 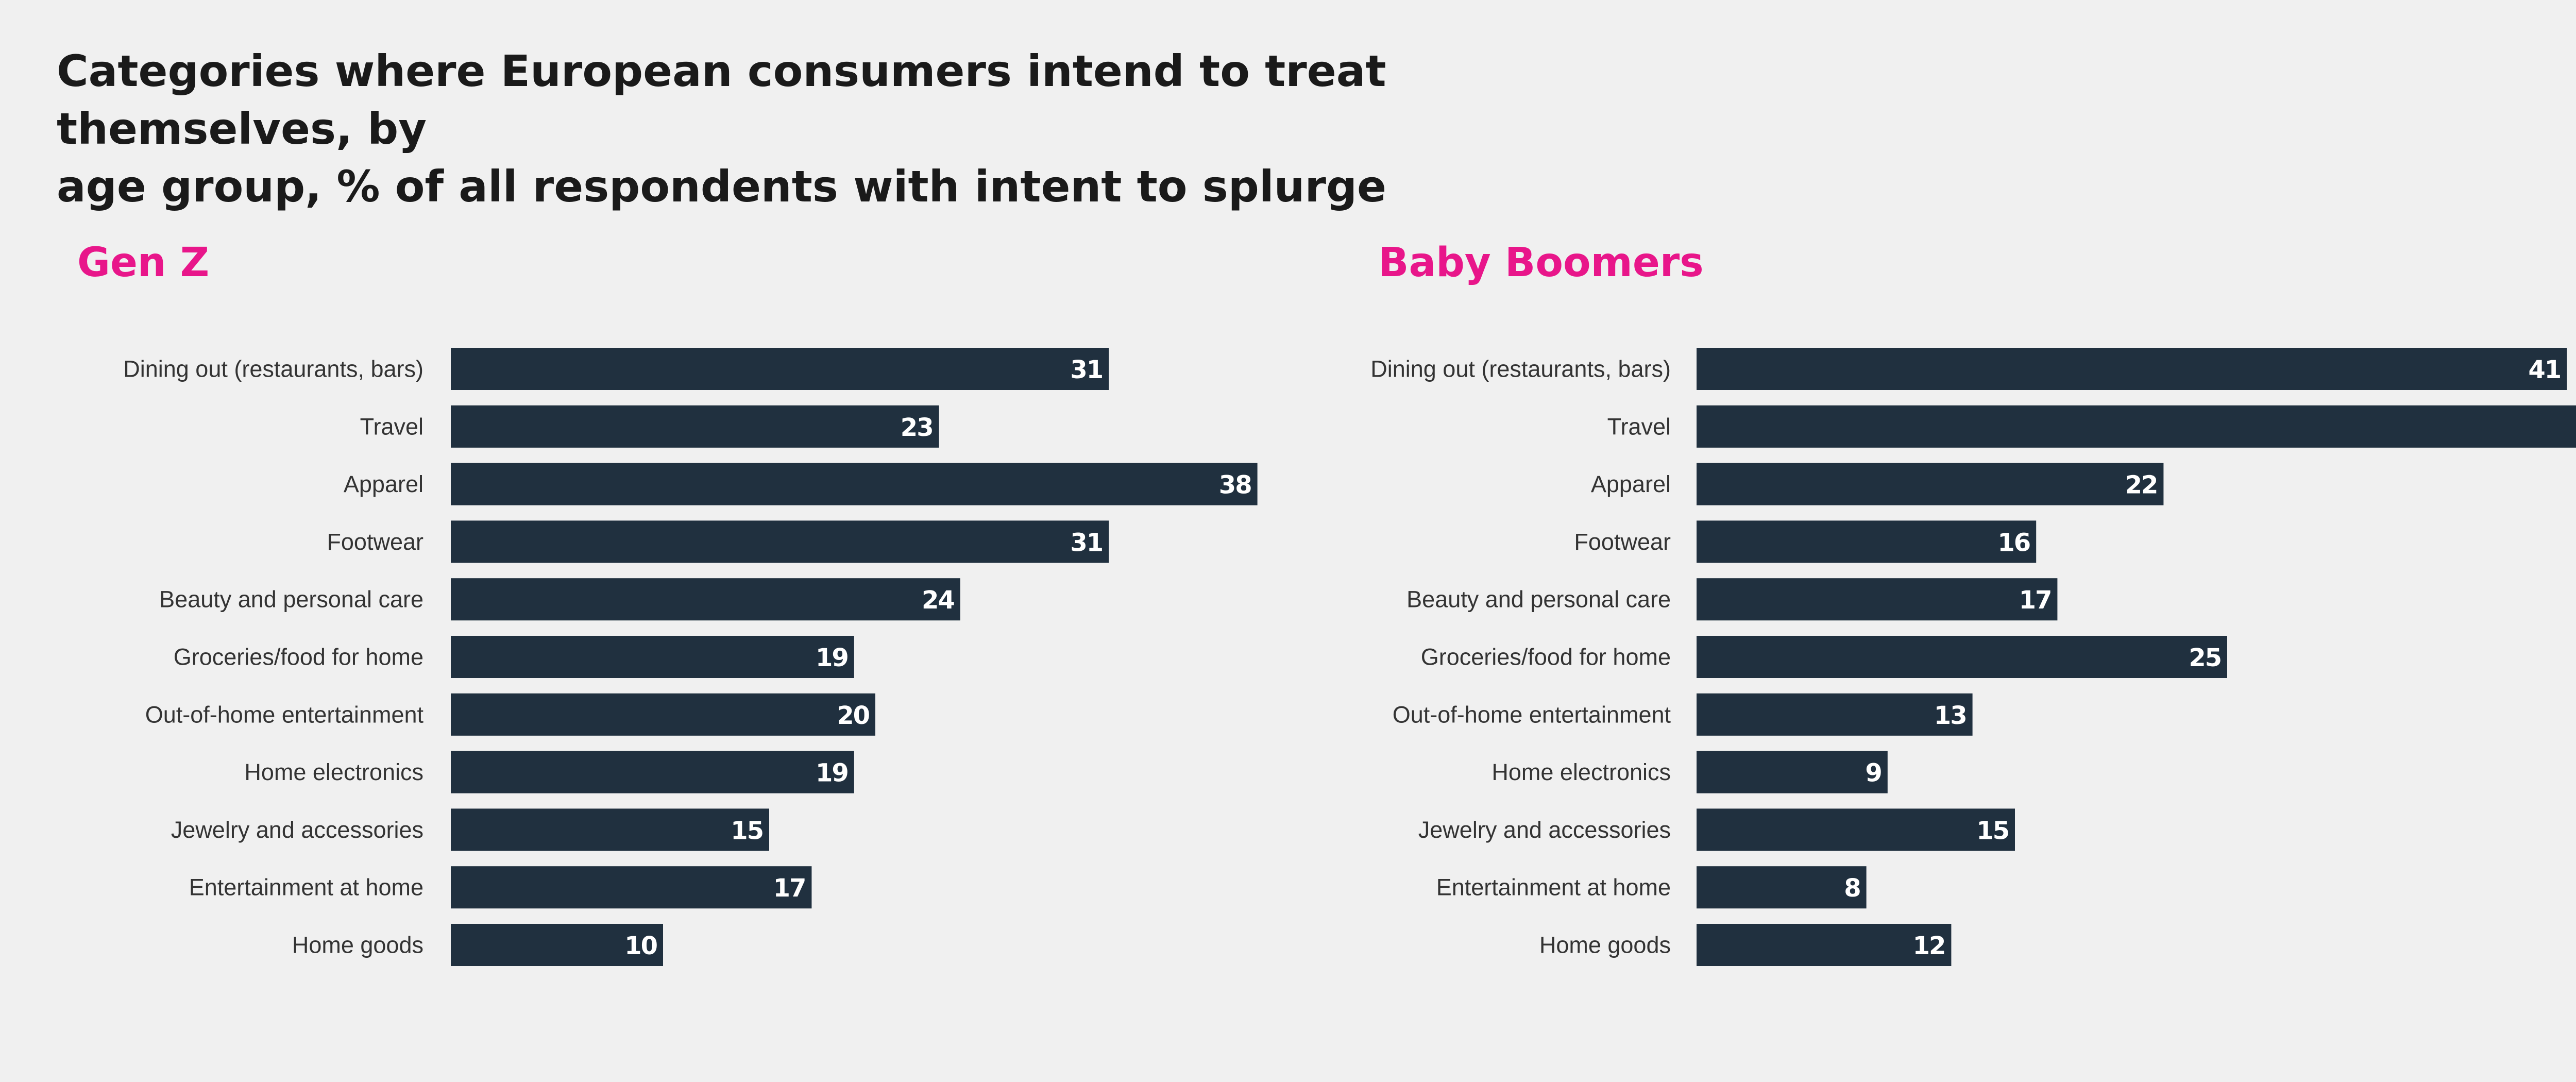 I want to click on data-label: 12, so click(x=1929, y=946).